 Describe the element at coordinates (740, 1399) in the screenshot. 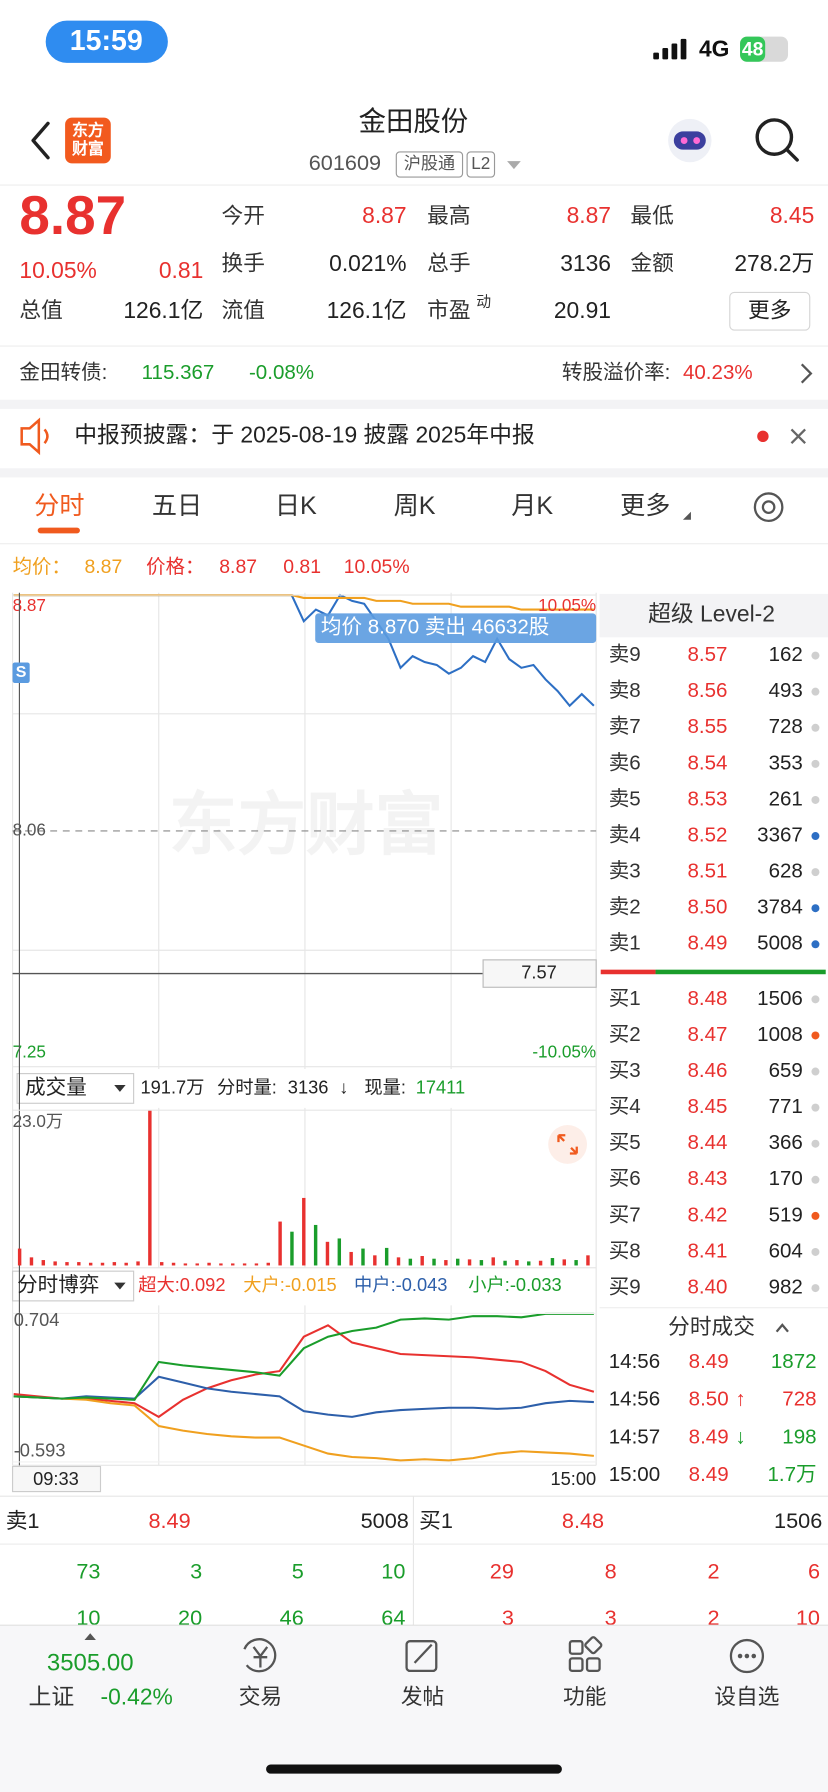

I see `trade-arrow: ↑` at that location.